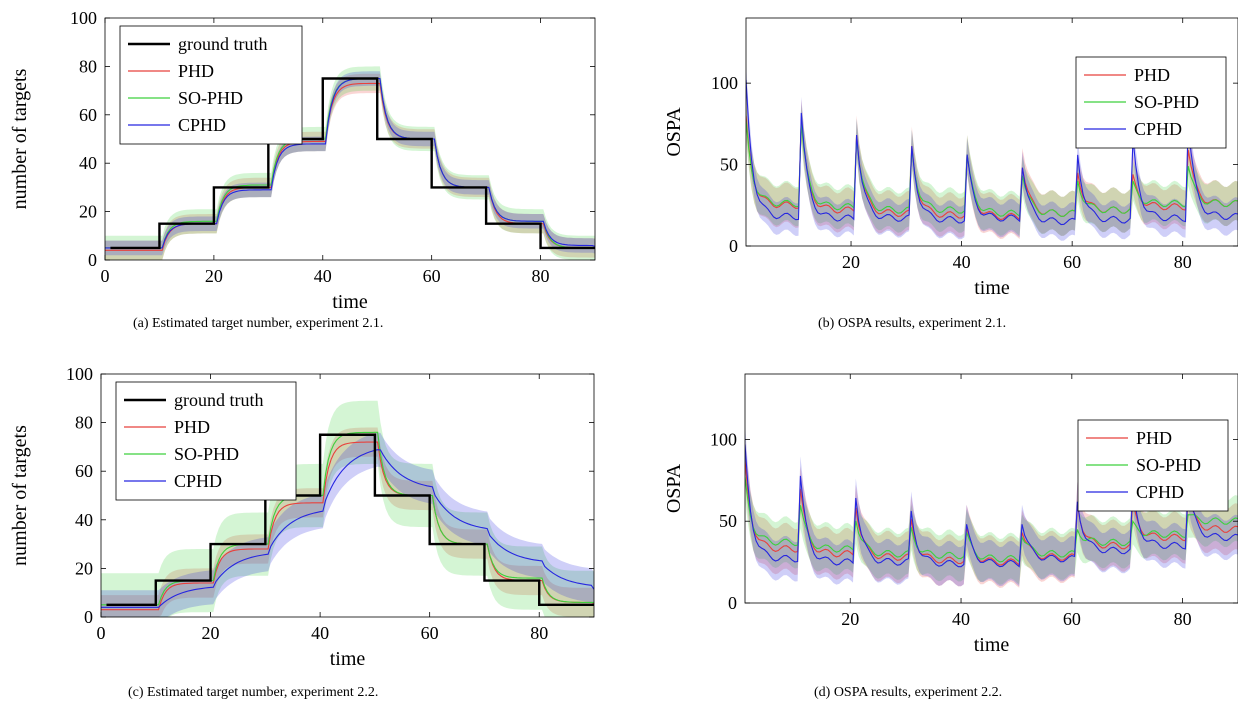 The image size is (1238, 711). I want to click on band-cphd, so click(347, 524).